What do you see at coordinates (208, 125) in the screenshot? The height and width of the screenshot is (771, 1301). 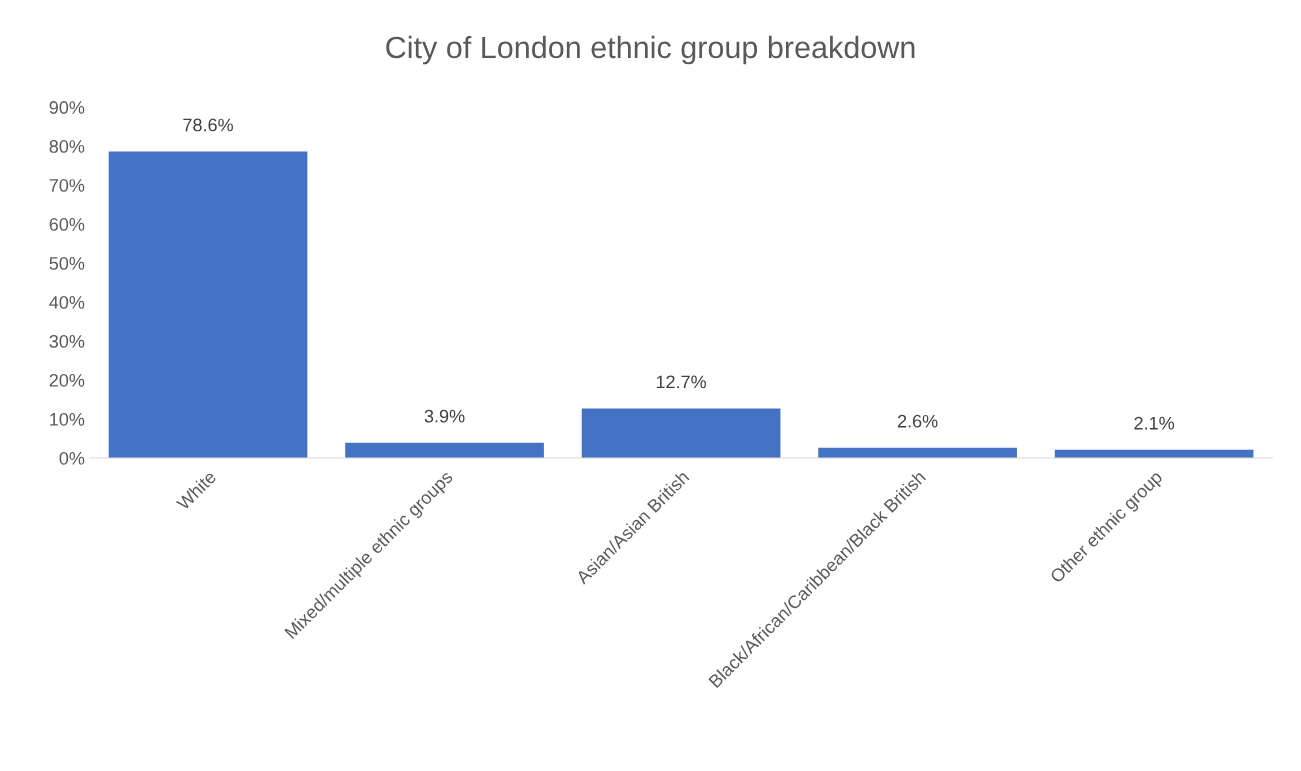 I see `data-label: 78.6%` at bounding box center [208, 125].